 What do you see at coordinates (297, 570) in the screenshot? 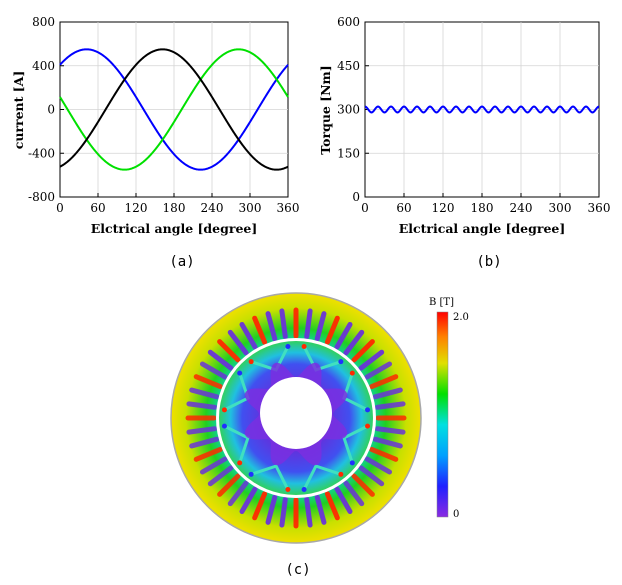
I see `figure-c-caption: (c)` at bounding box center [297, 570].